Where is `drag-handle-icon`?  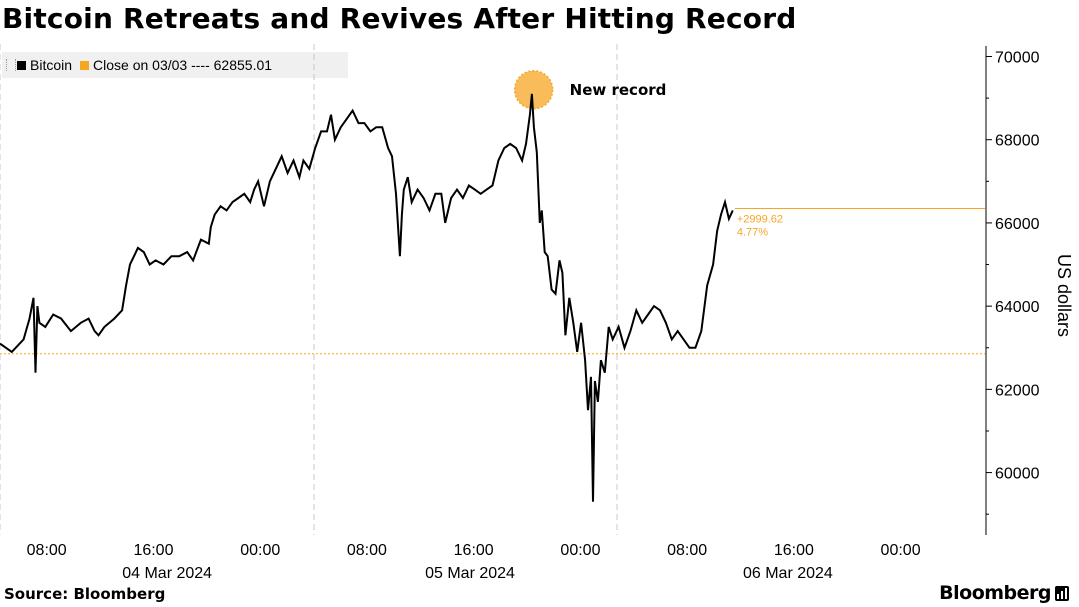
drag-handle-icon is located at coordinates (11, 65).